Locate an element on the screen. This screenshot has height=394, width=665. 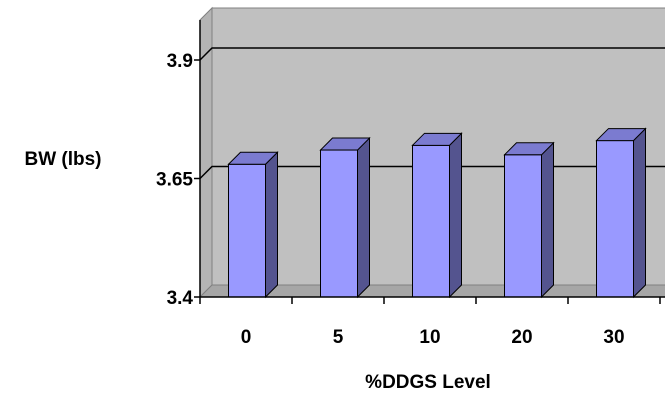
x-axis-label: %DDGS Level is located at coordinates (428, 382).